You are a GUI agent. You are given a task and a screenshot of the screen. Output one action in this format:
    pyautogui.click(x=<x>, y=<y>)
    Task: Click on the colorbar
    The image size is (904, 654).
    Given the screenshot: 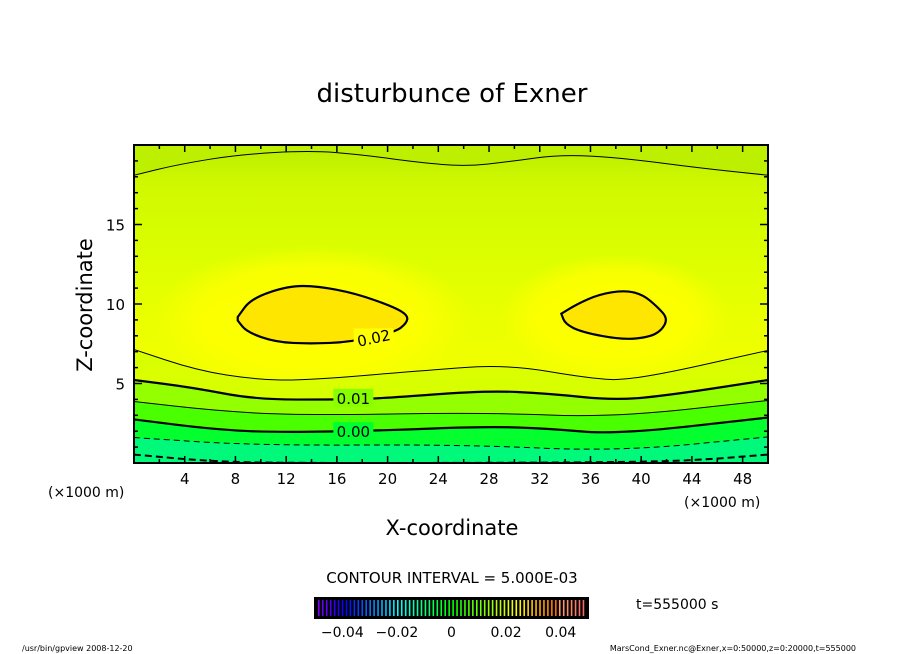 What is the action you would take?
    pyautogui.click(x=451, y=608)
    